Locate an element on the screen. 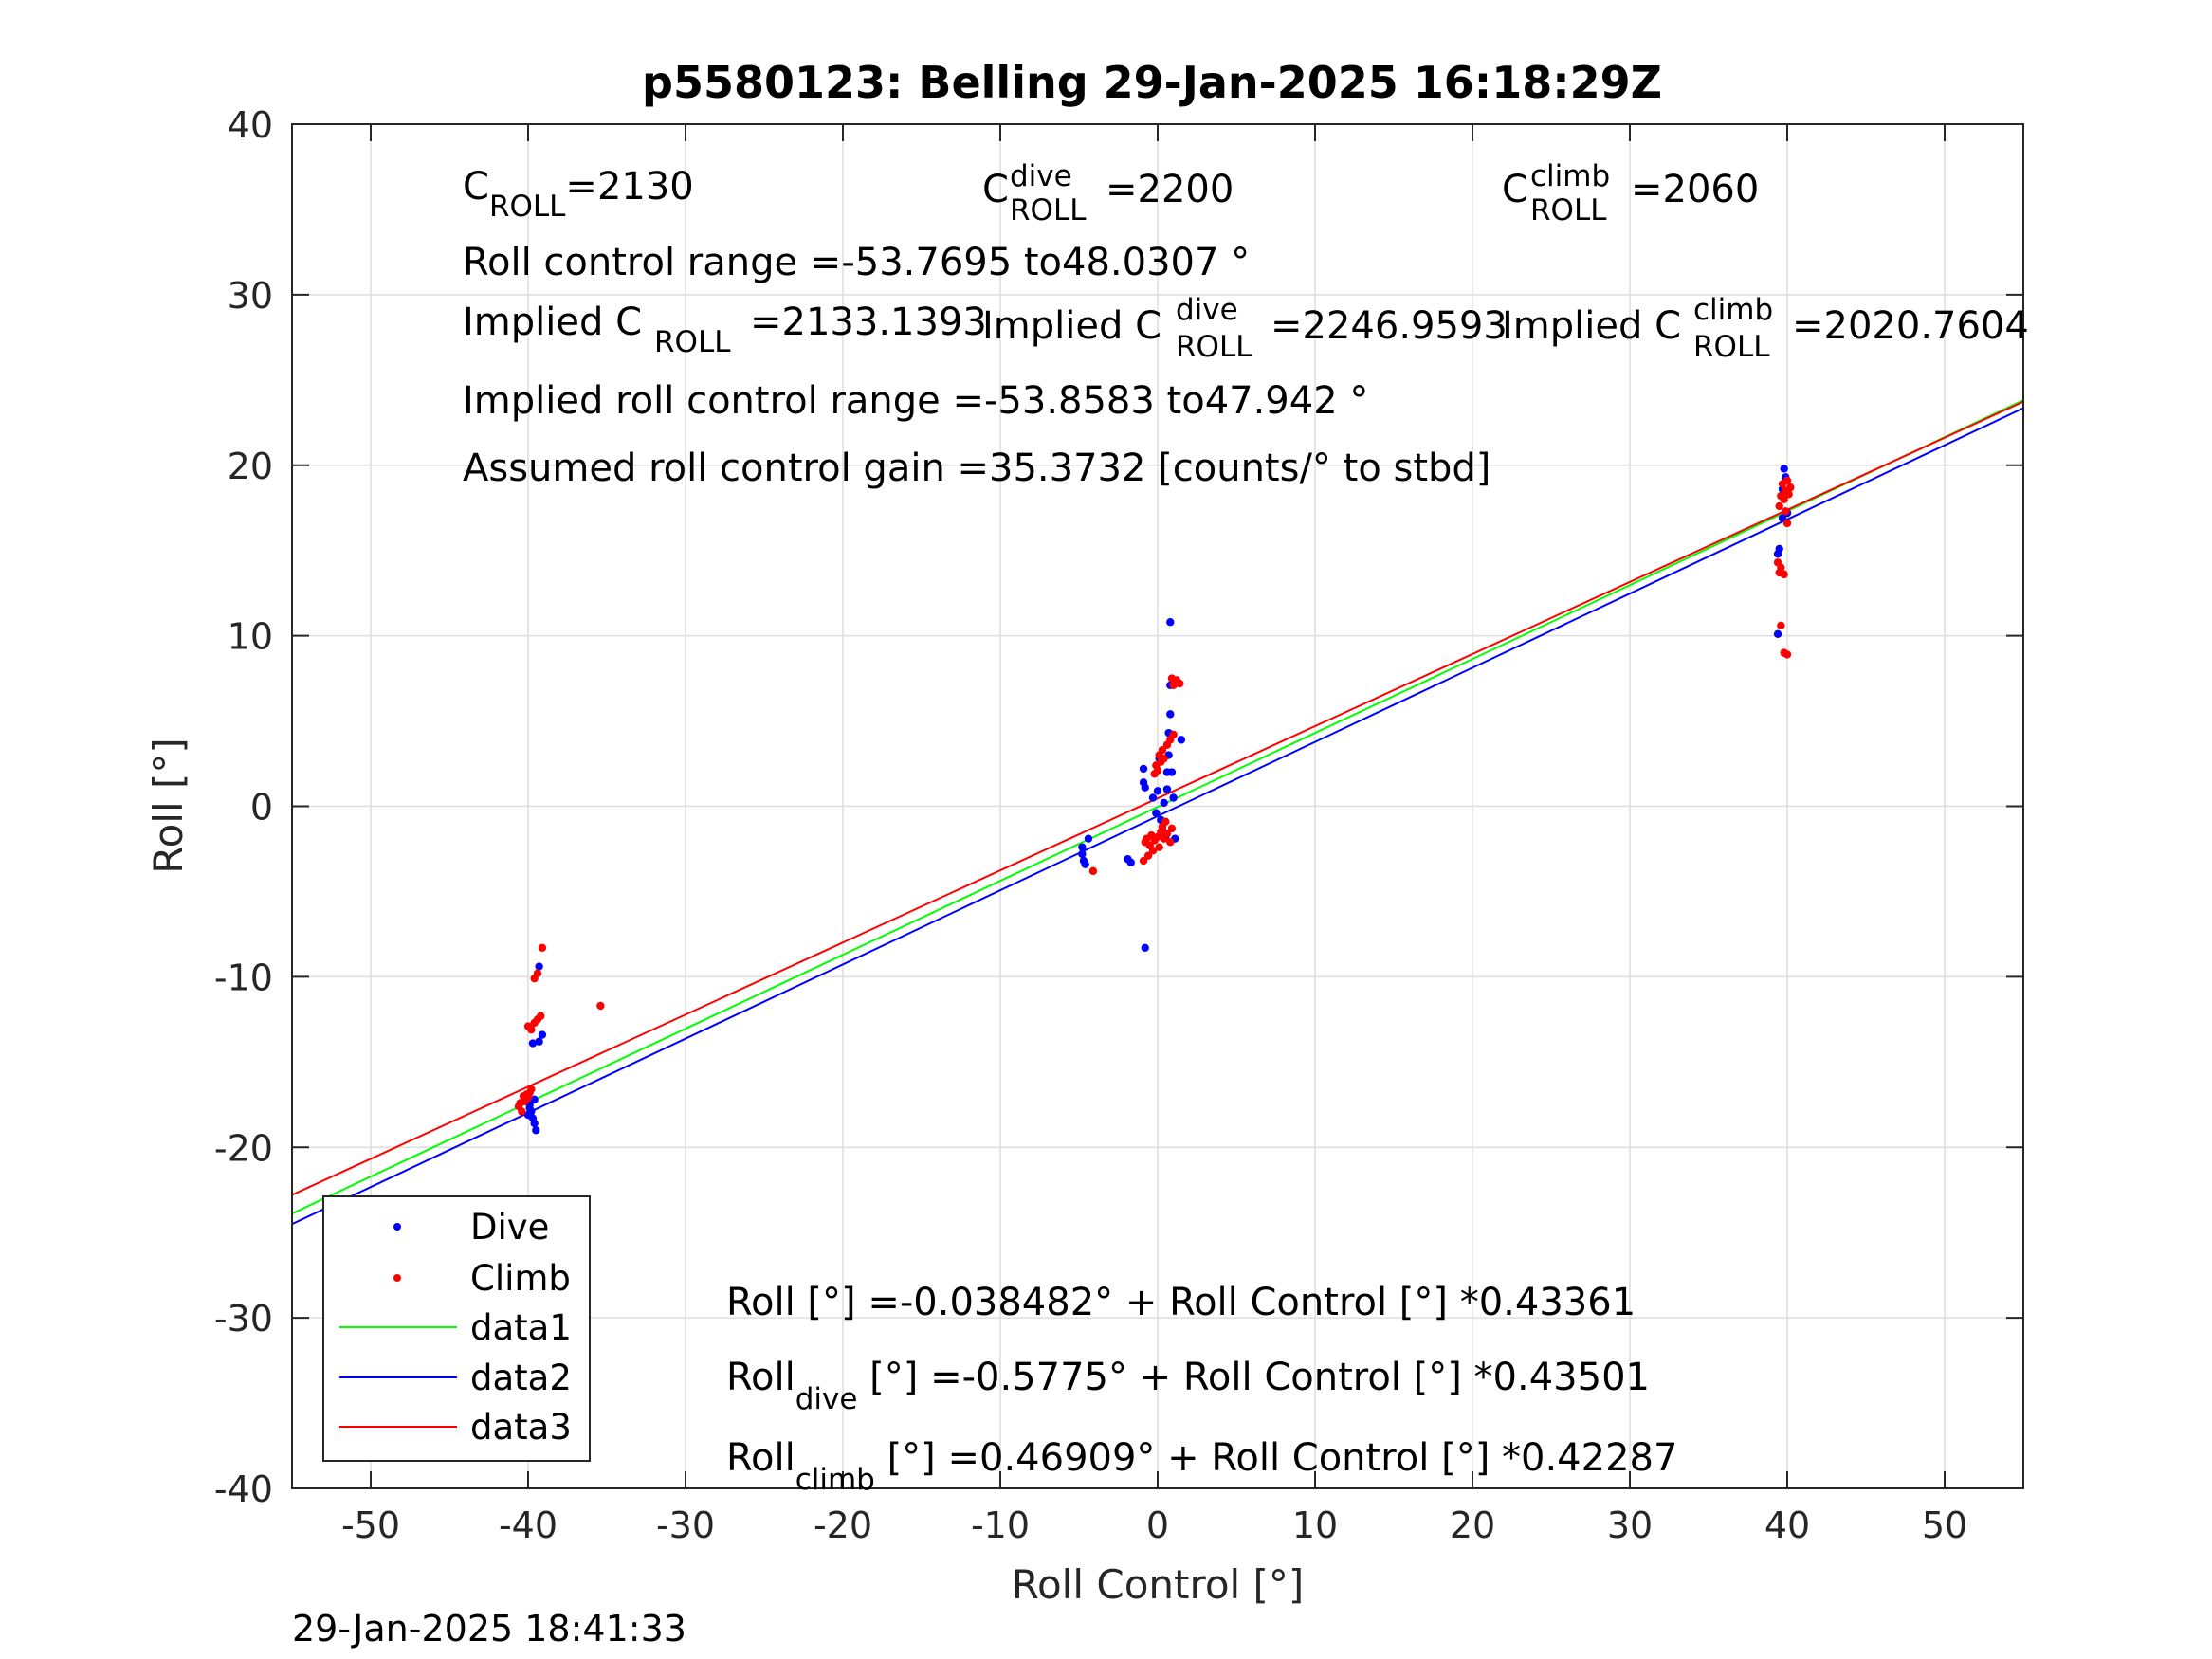 The image size is (2212, 1659). annotation-implied-croll-dive-sup: dive is located at coordinates (1207, 310).